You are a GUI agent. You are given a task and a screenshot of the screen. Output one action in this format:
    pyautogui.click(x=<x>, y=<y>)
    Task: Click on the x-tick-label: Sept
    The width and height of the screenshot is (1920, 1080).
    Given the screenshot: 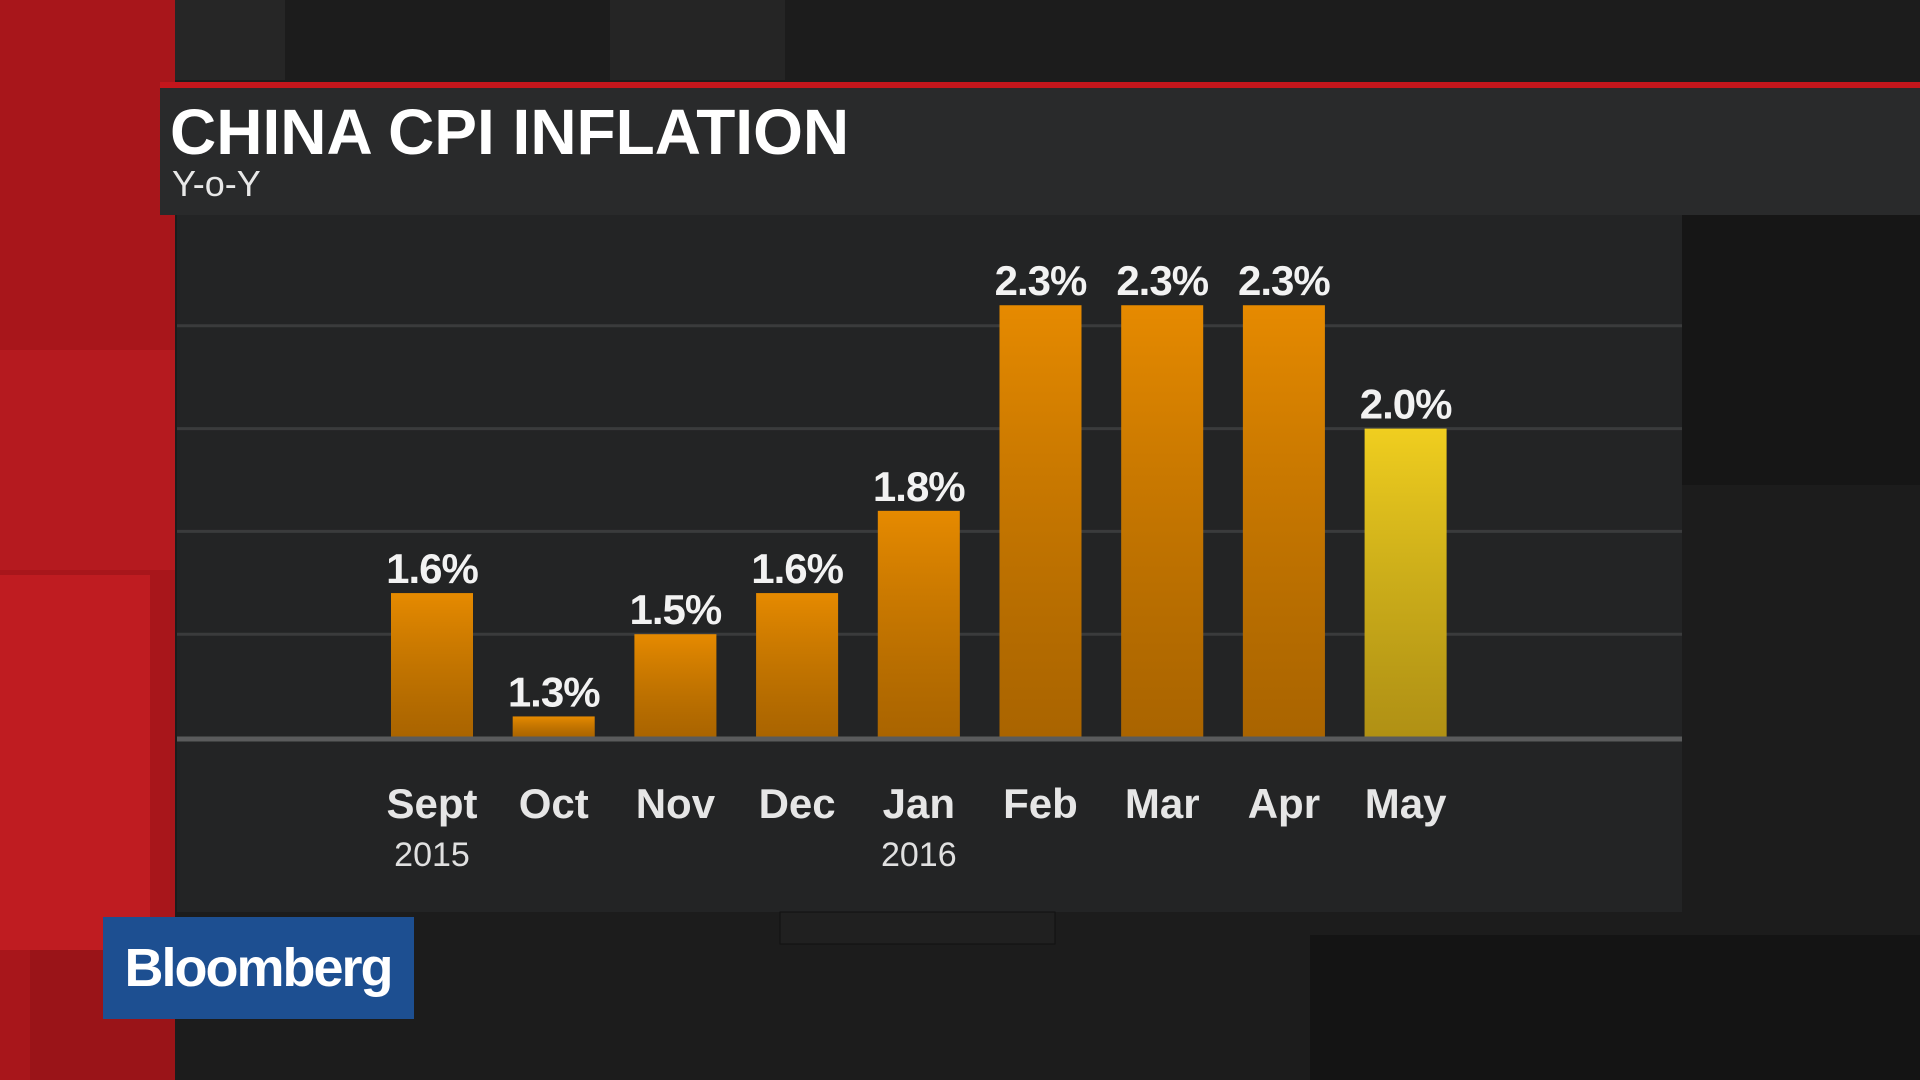 What is the action you would take?
    pyautogui.click(x=431, y=803)
    